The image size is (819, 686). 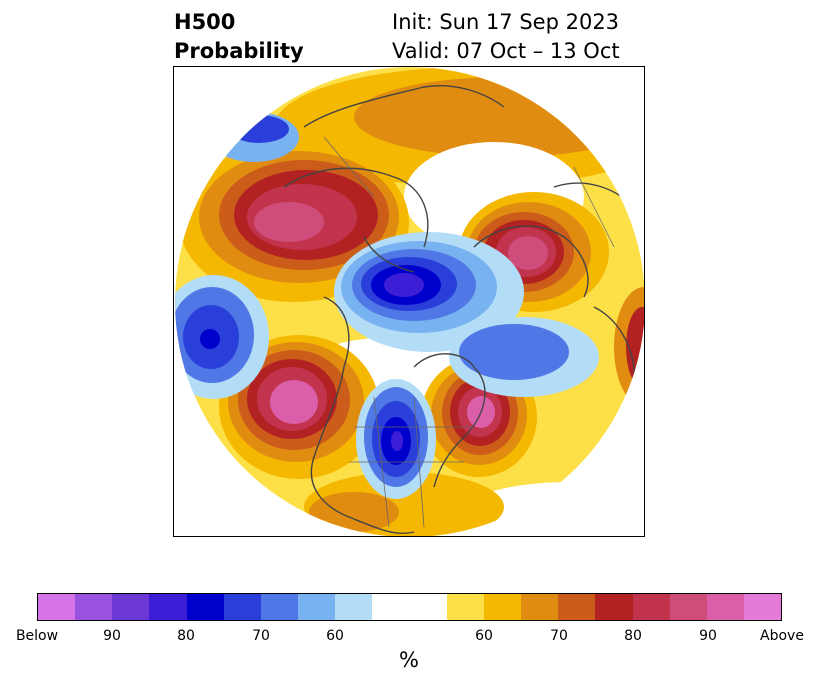 I want to click on colorbar, so click(x=409, y=607).